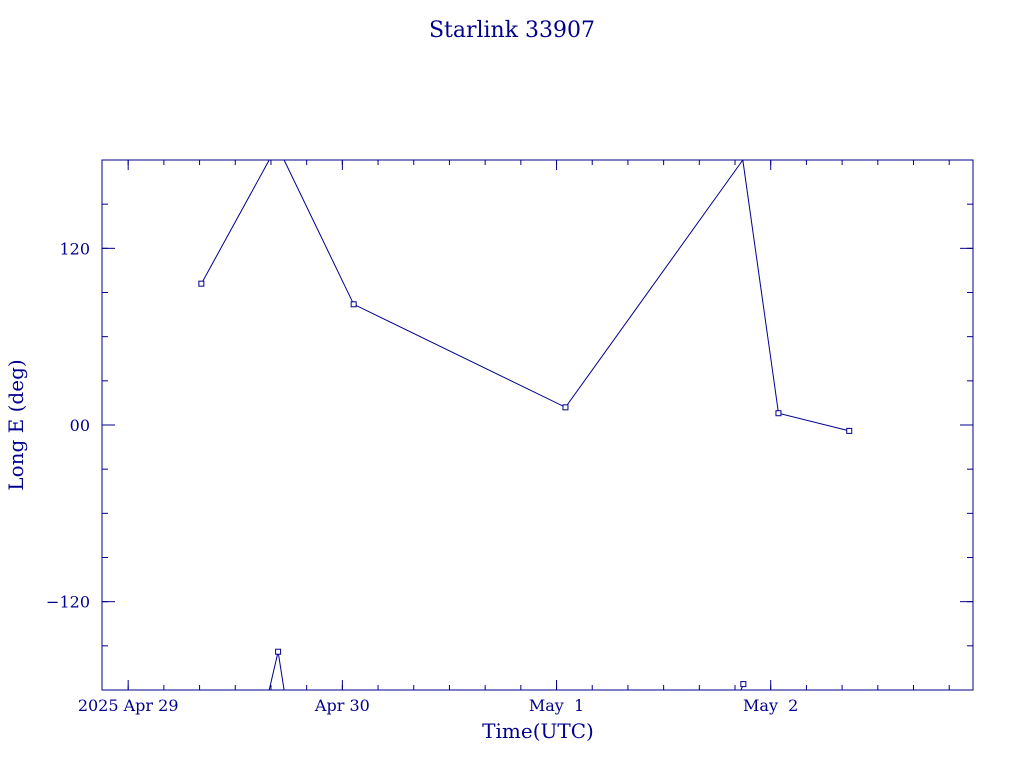 The width and height of the screenshot is (1024, 768). Describe the element at coordinates (770, 705) in the screenshot. I see `x-tick-label: May 2` at that location.